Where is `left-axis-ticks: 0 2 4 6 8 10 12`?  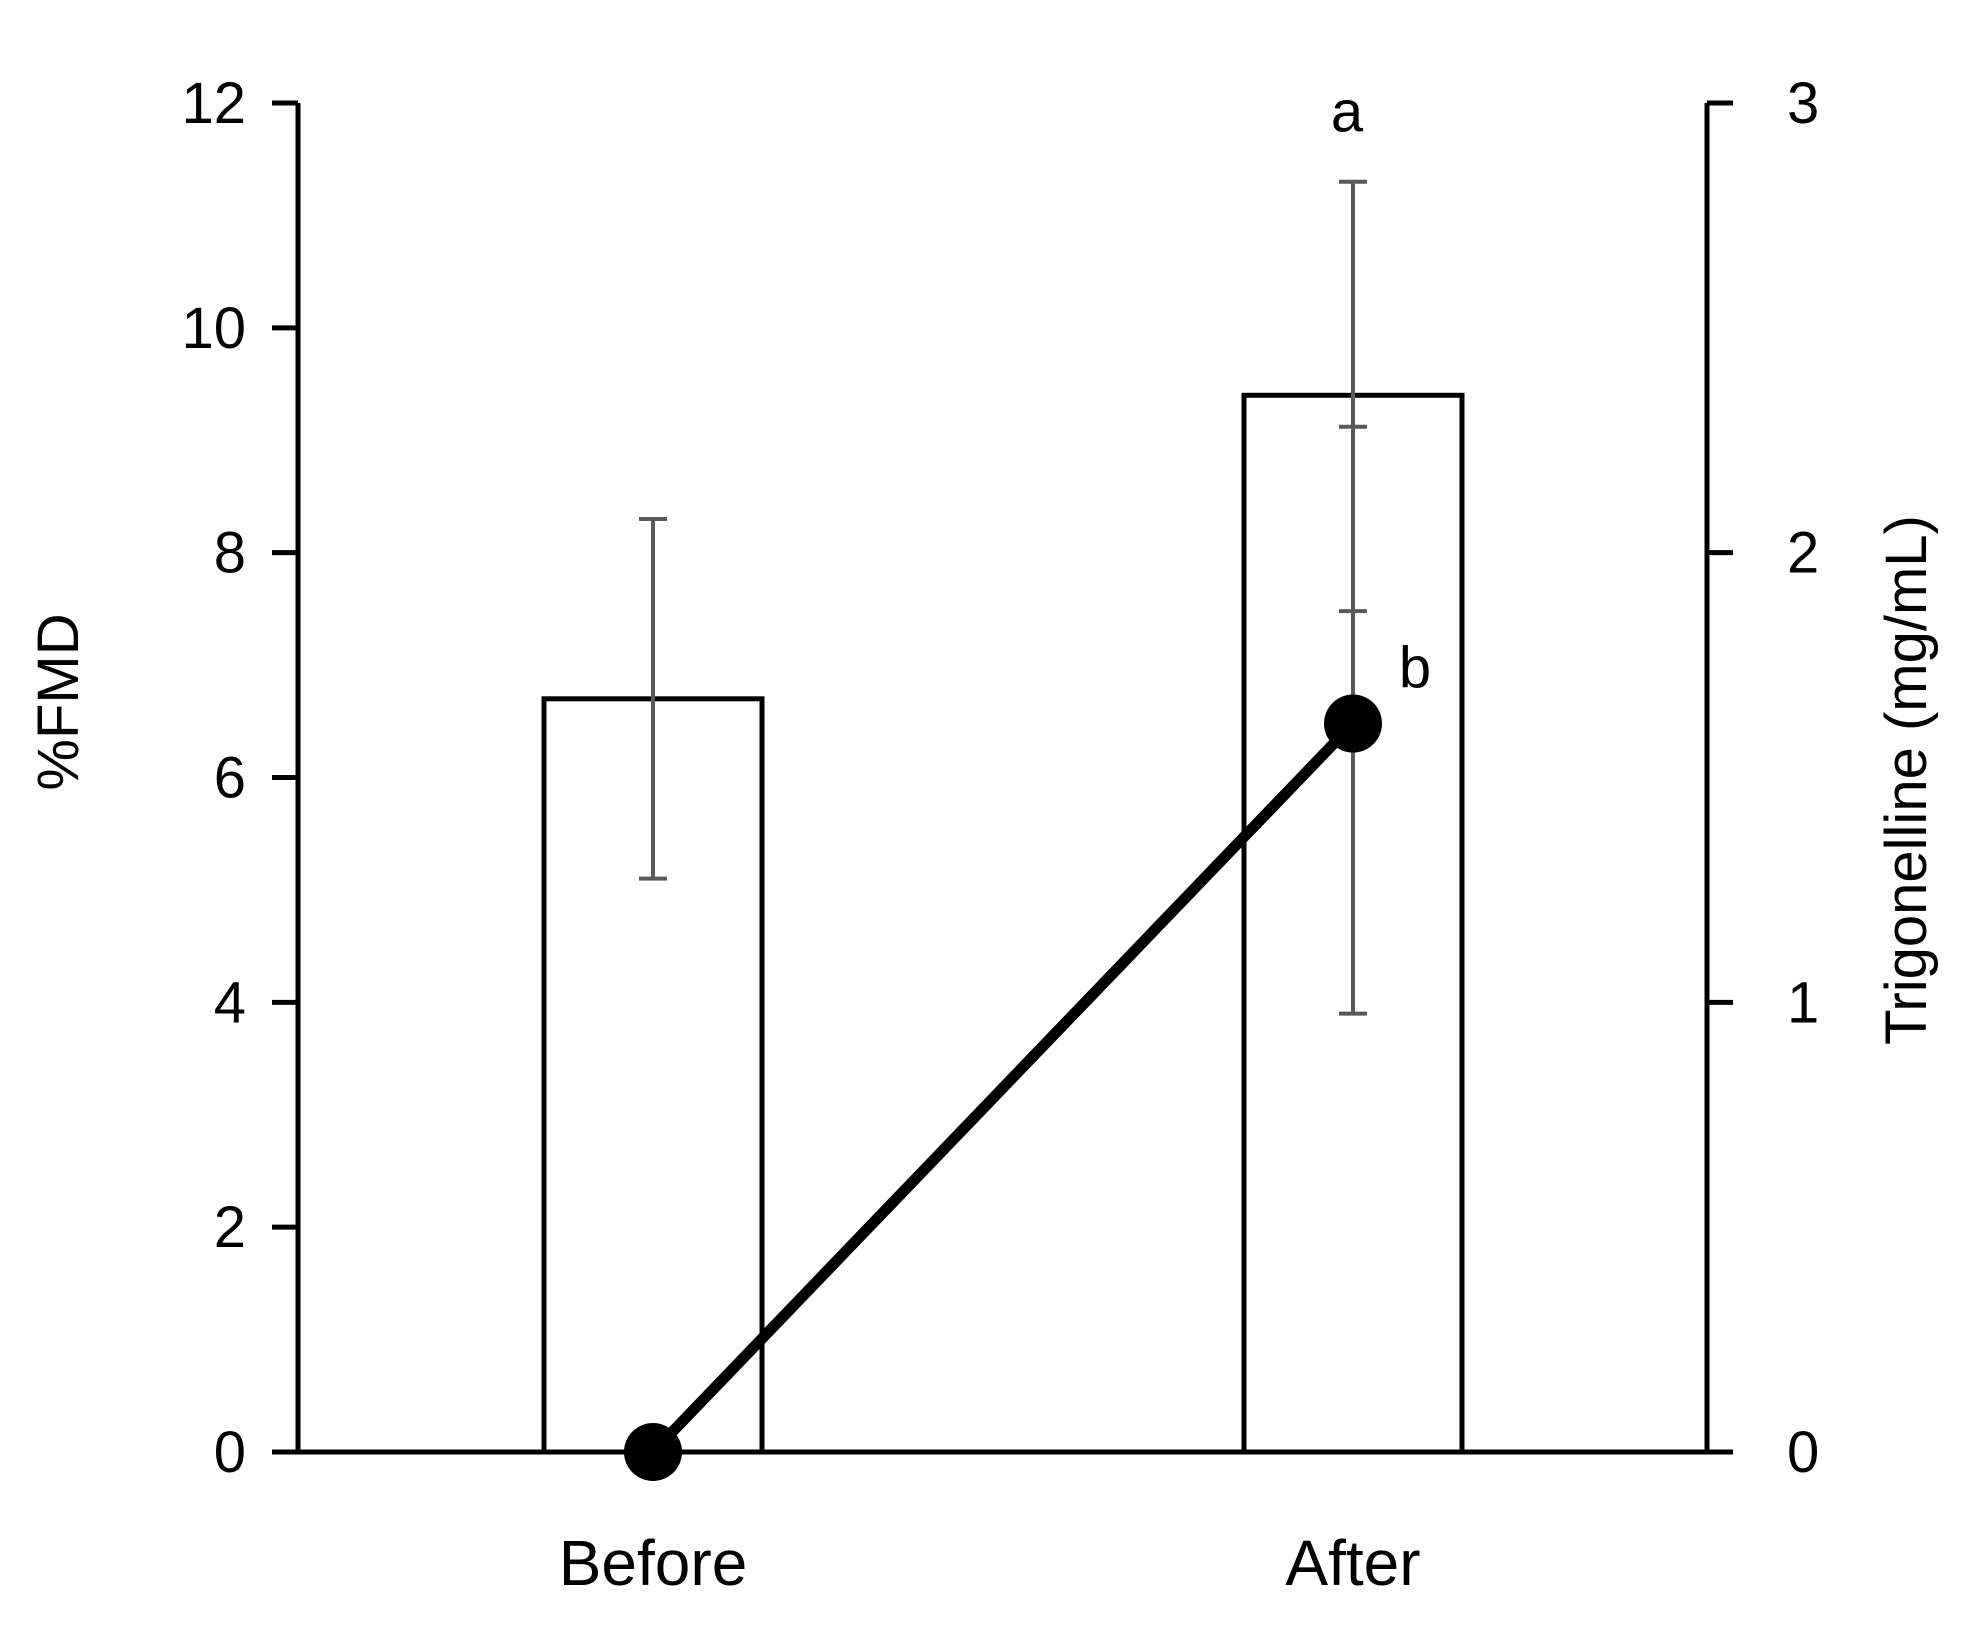 left-axis-ticks: 0 2 4 6 8 10 12 is located at coordinates (239, 778).